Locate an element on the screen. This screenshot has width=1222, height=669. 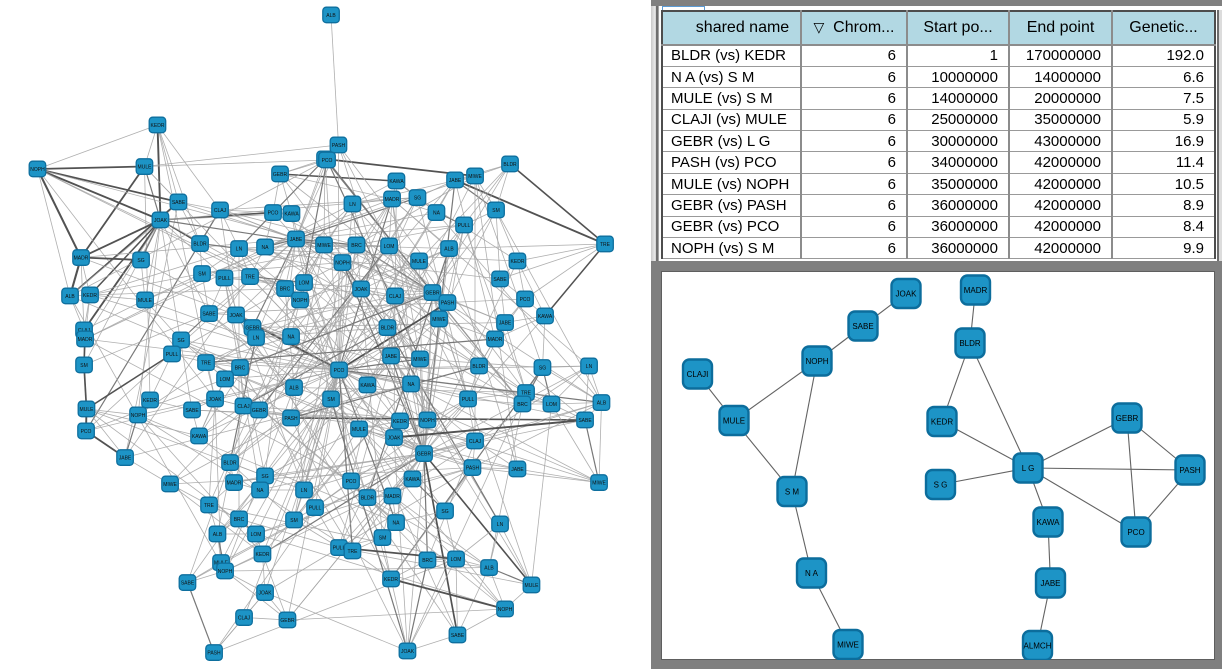
svg-text: L G is located at coordinates (1028, 468).